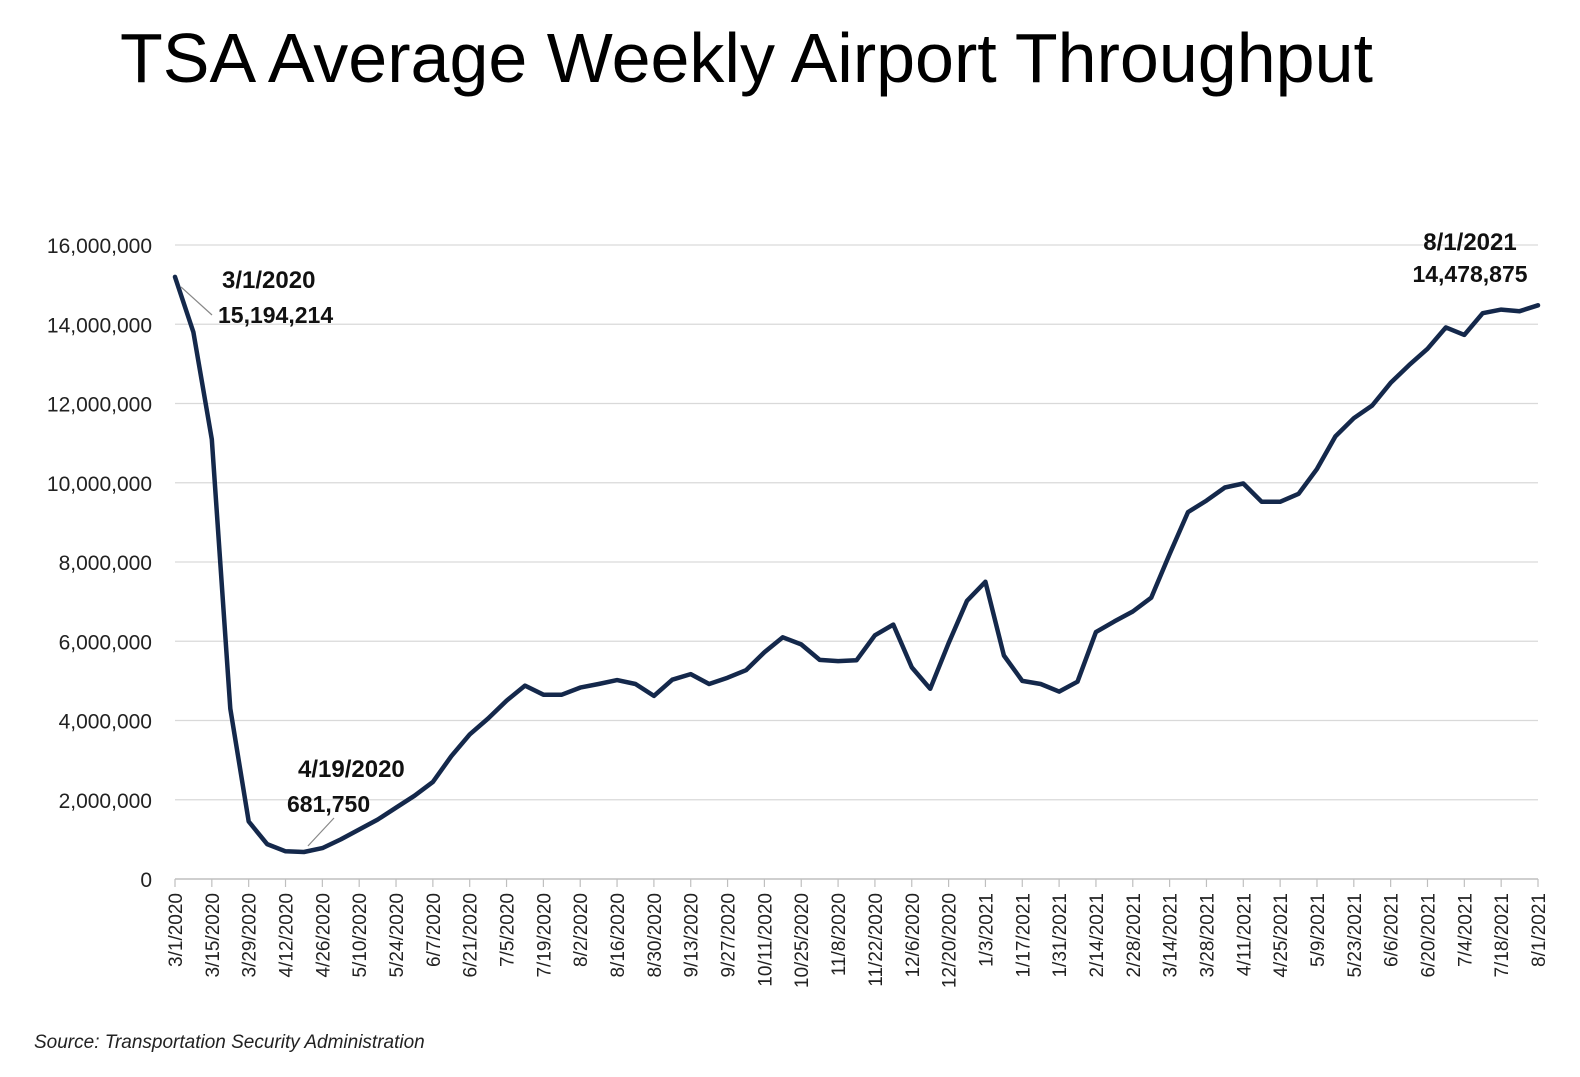 The image size is (1580, 1077). I want to click on x-tick-label: 10/11/2020, so click(765, 940).